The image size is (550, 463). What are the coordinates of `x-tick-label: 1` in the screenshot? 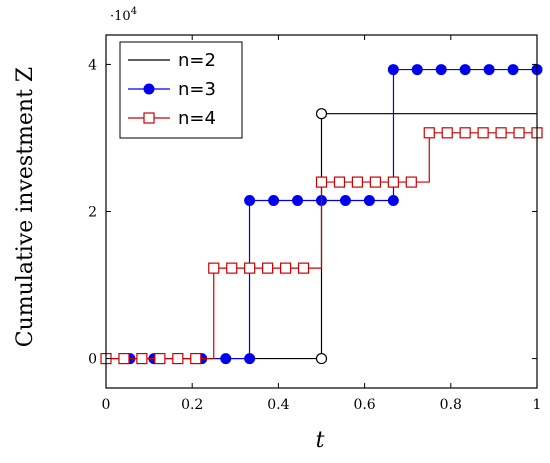 It's located at (537, 405).